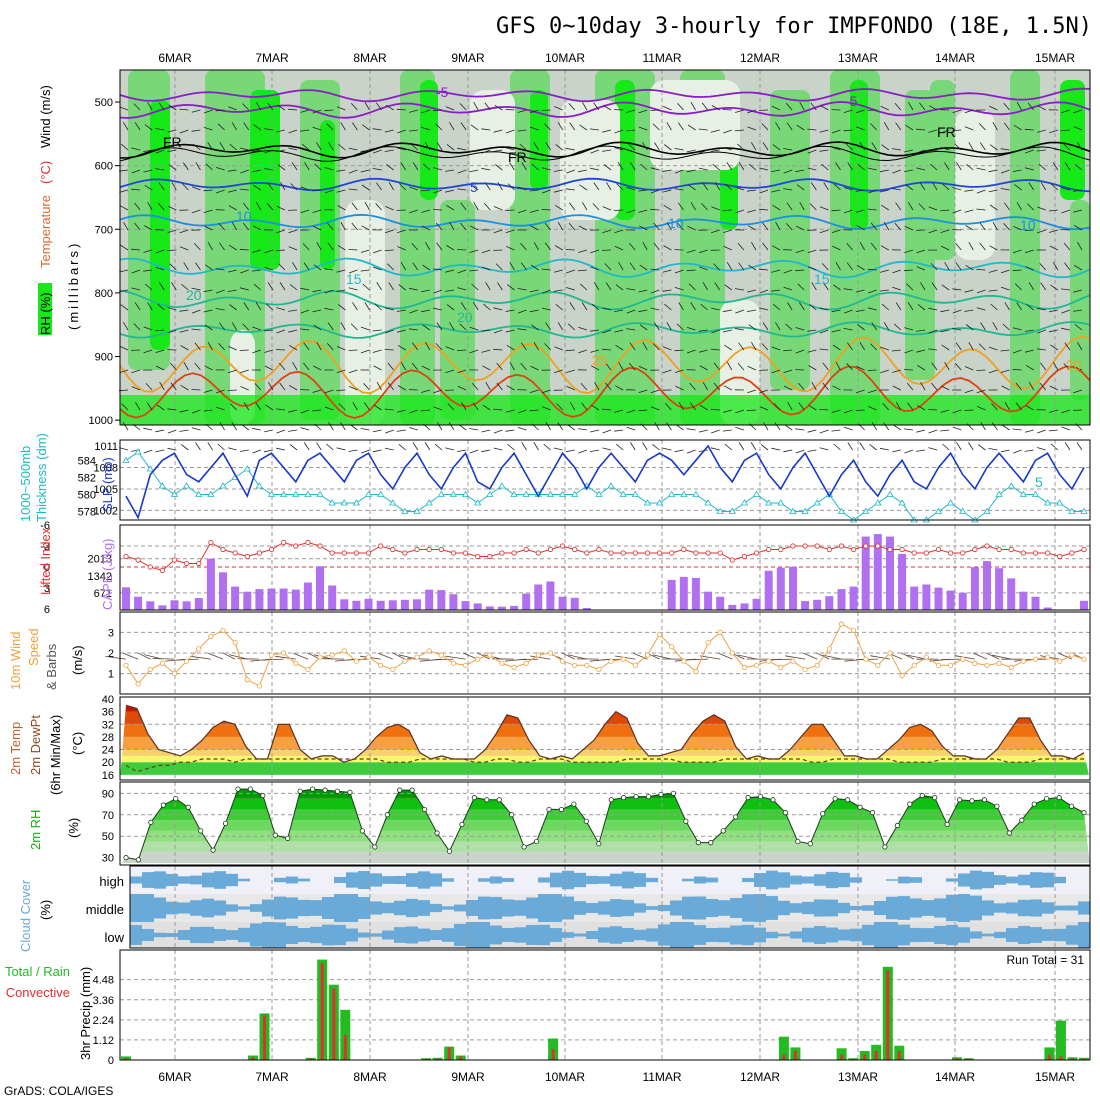 Image resolution: width=1100 pixels, height=1100 pixels. What do you see at coordinates (160, 225) in the screenshot?
I see `rh-plume` at bounding box center [160, 225].